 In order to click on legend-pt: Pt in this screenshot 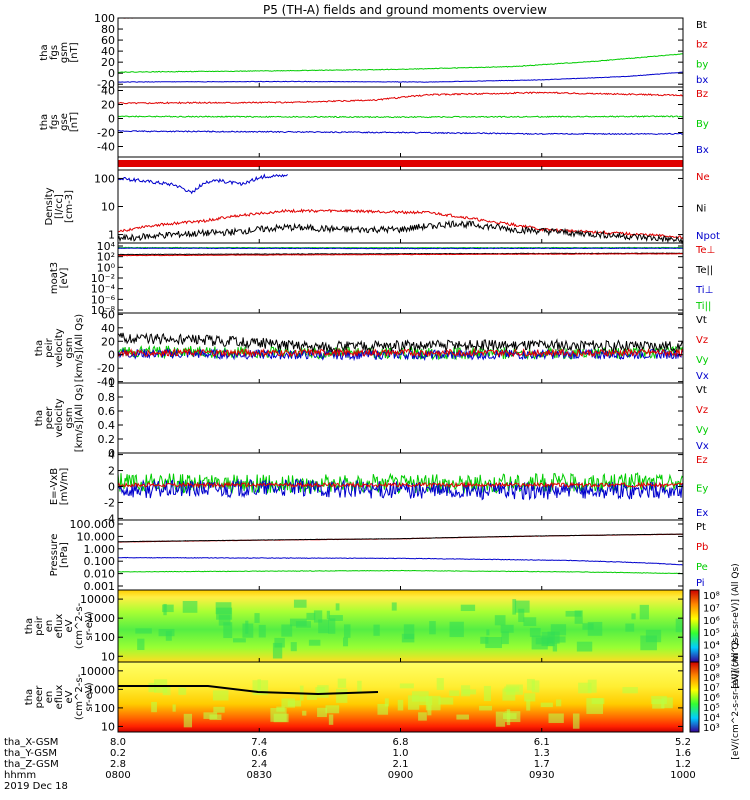, I will do `click(701, 527)`.